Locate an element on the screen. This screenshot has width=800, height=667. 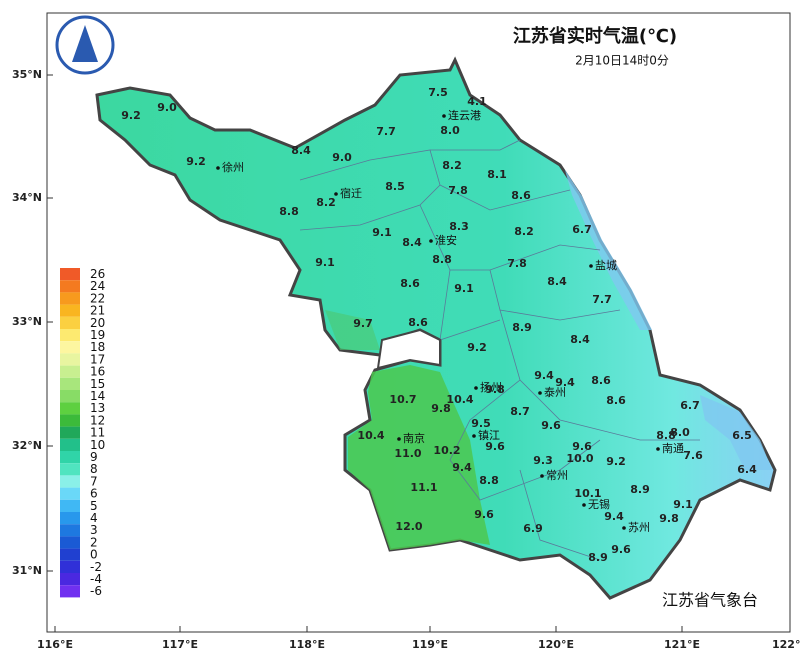
temperature-reading: 9.8 is located at coordinates (441, 408).